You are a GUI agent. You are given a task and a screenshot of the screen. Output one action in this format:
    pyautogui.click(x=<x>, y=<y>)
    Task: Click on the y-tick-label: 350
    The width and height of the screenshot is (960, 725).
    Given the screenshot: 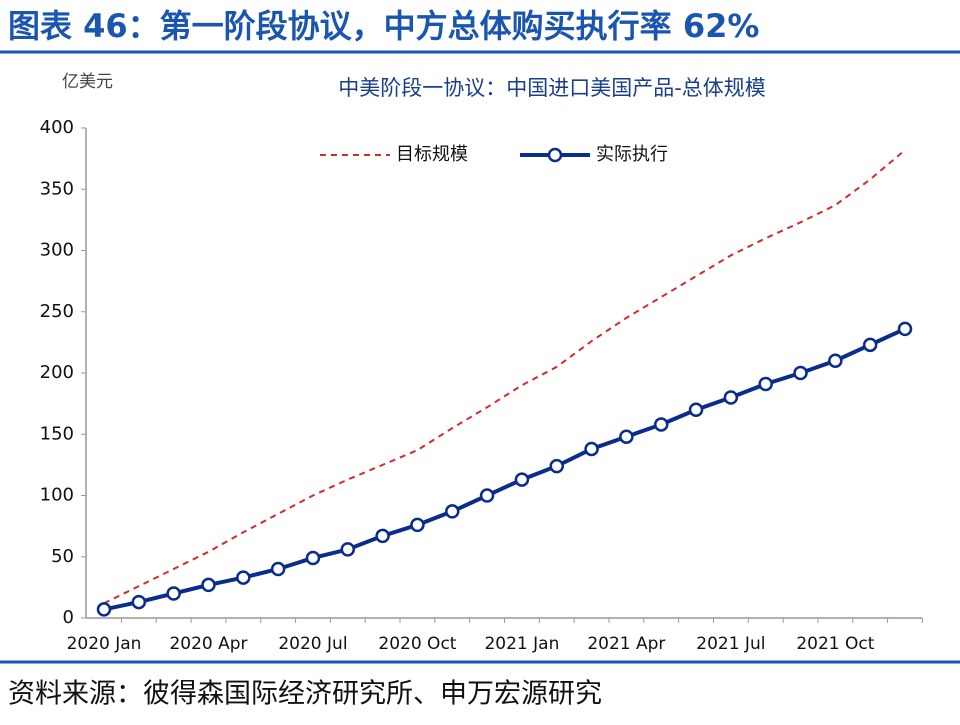 What is the action you would take?
    pyautogui.click(x=57, y=188)
    